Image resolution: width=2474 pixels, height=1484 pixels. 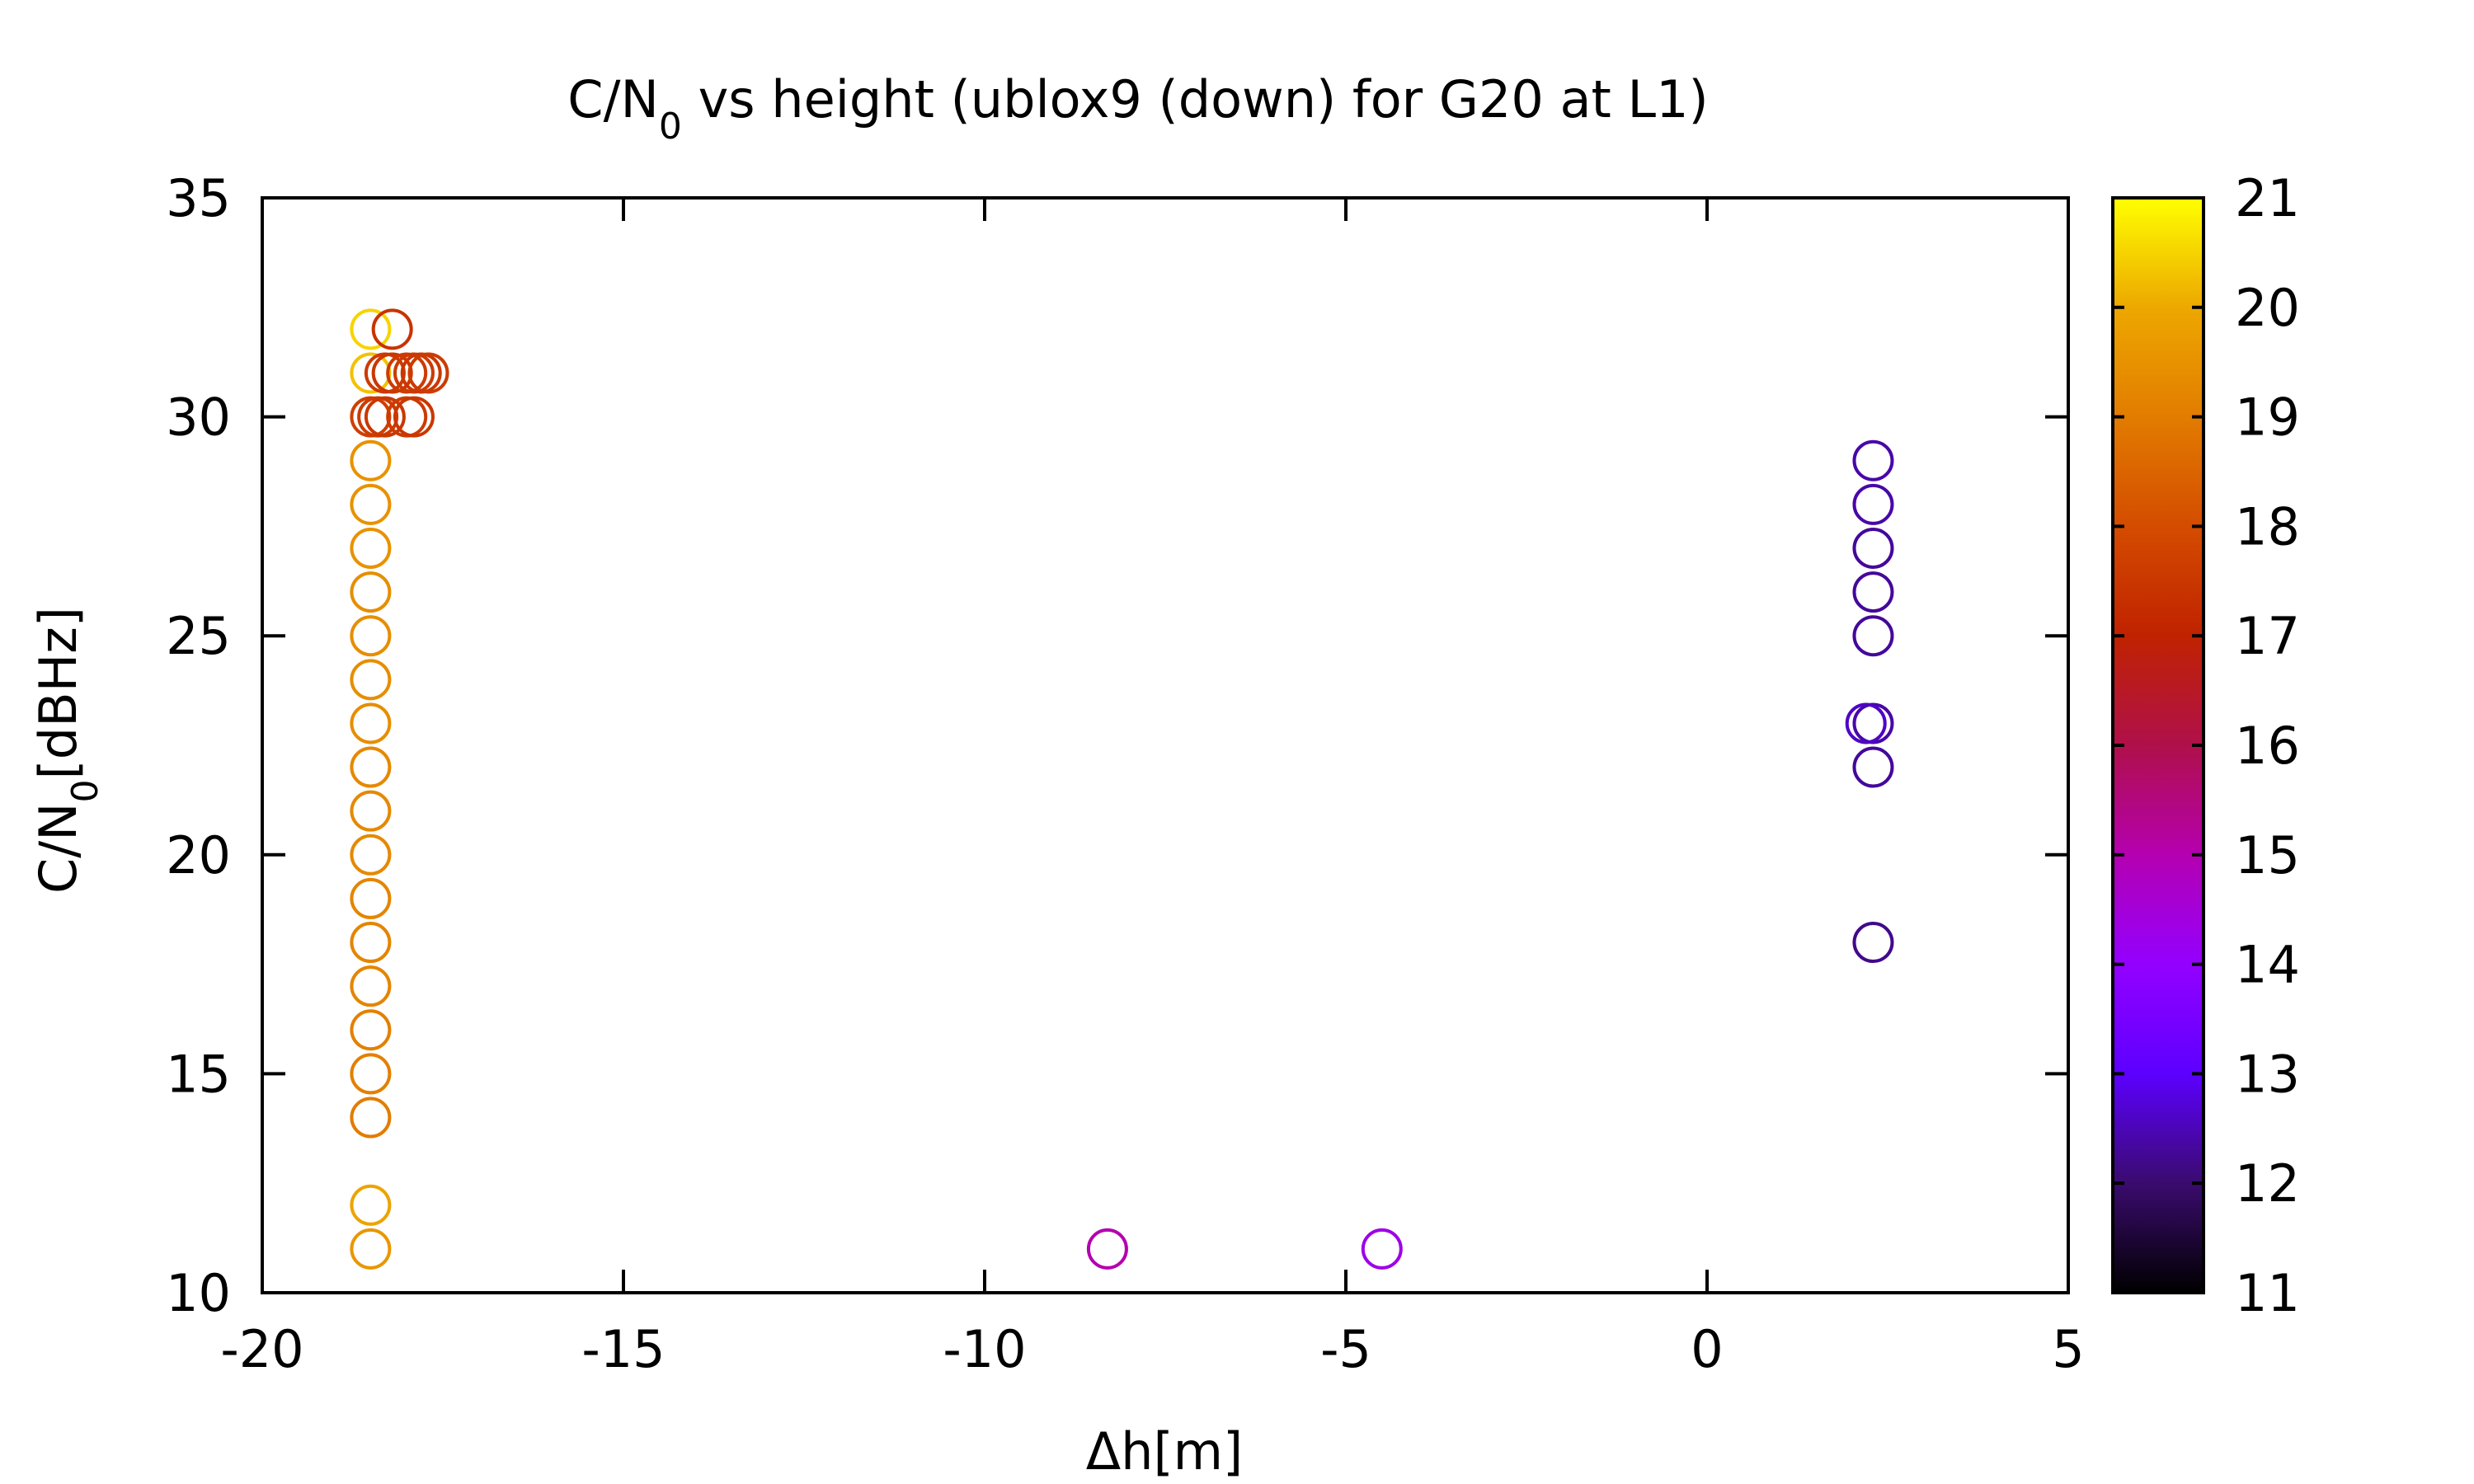 I want to click on chart-title-suffix: vs height (ublox9 (down) for G20 at L1), so click(x=1195, y=99).